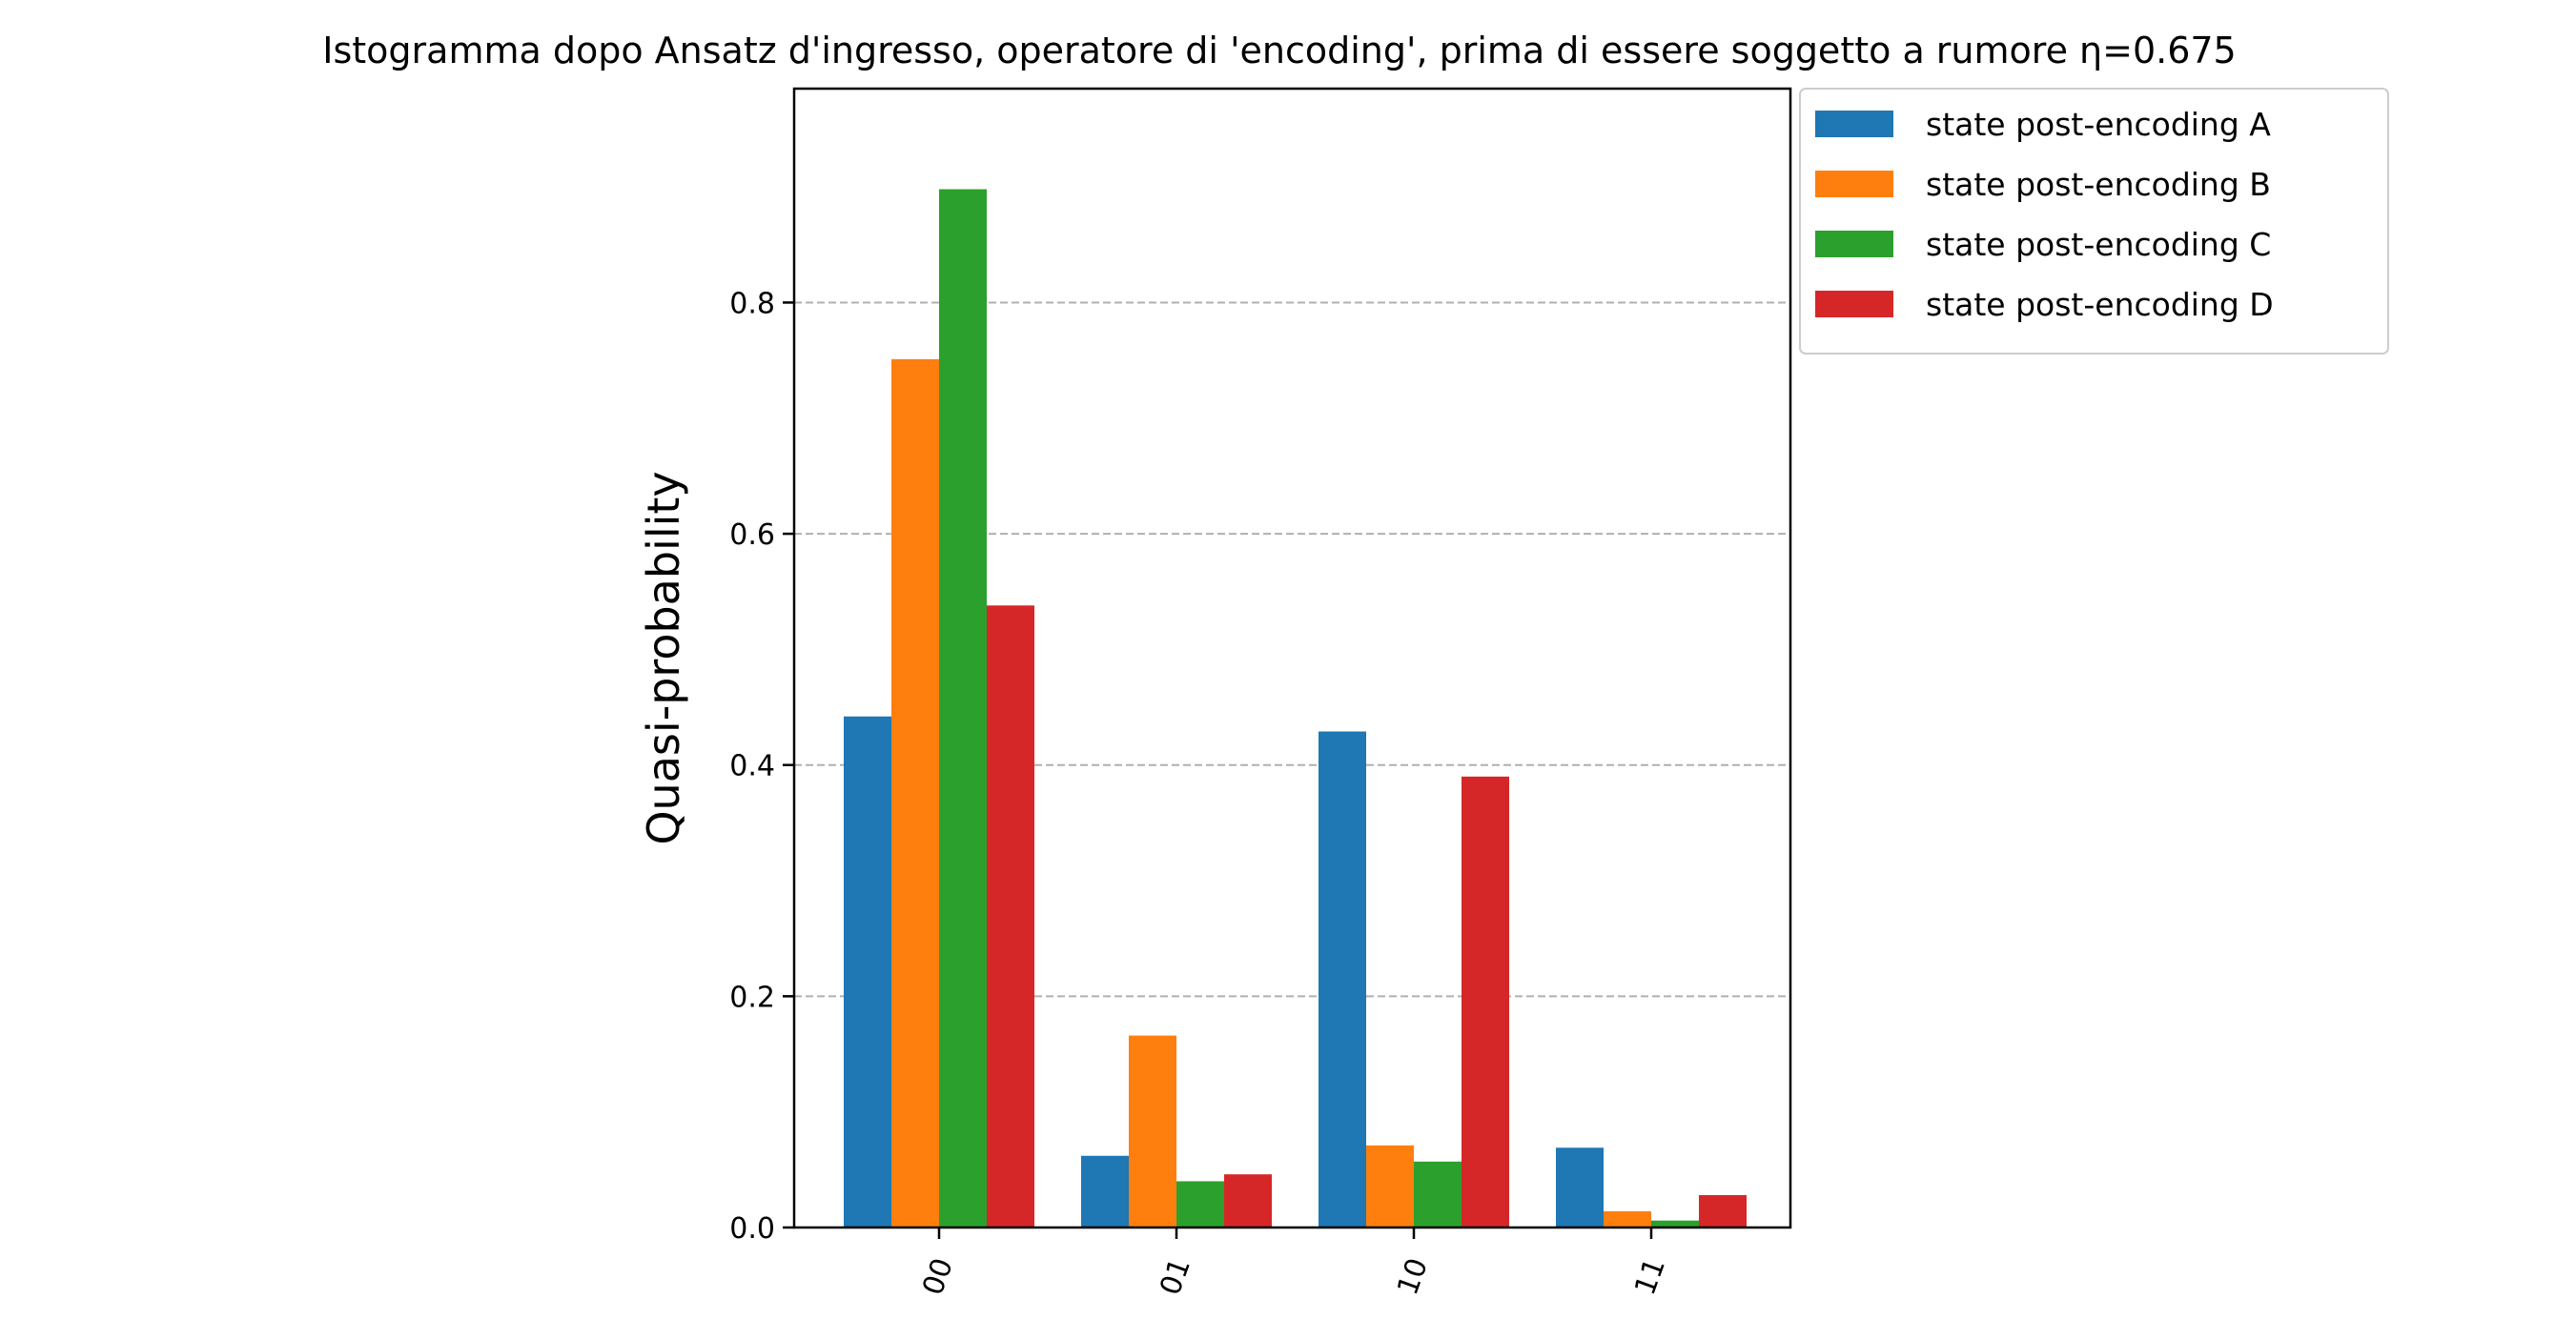 This screenshot has height=1339, width=2576. What do you see at coordinates (963, 708) in the screenshot?
I see `bar-00-c` at bounding box center [963, 708].